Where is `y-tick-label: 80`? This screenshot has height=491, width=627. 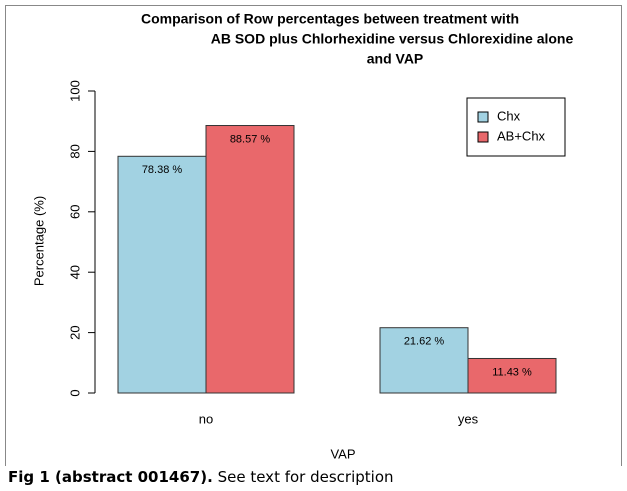
y-tick-label: 80 is located at coordinates (74, 151).